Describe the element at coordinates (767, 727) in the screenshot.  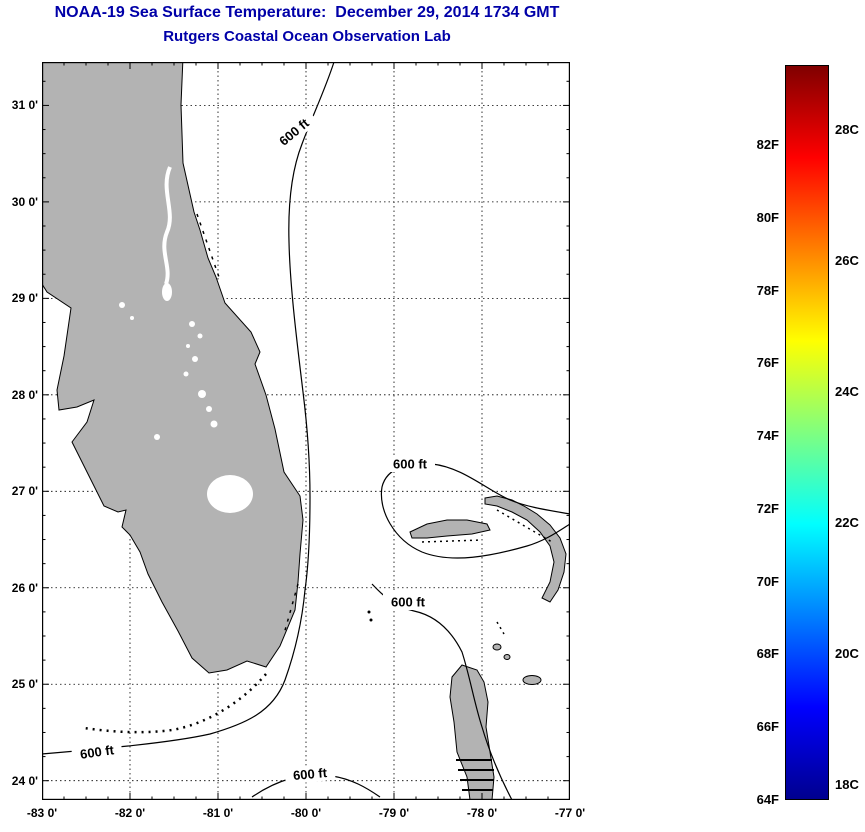
I see `colorbar-f-label: 66F` at that location.